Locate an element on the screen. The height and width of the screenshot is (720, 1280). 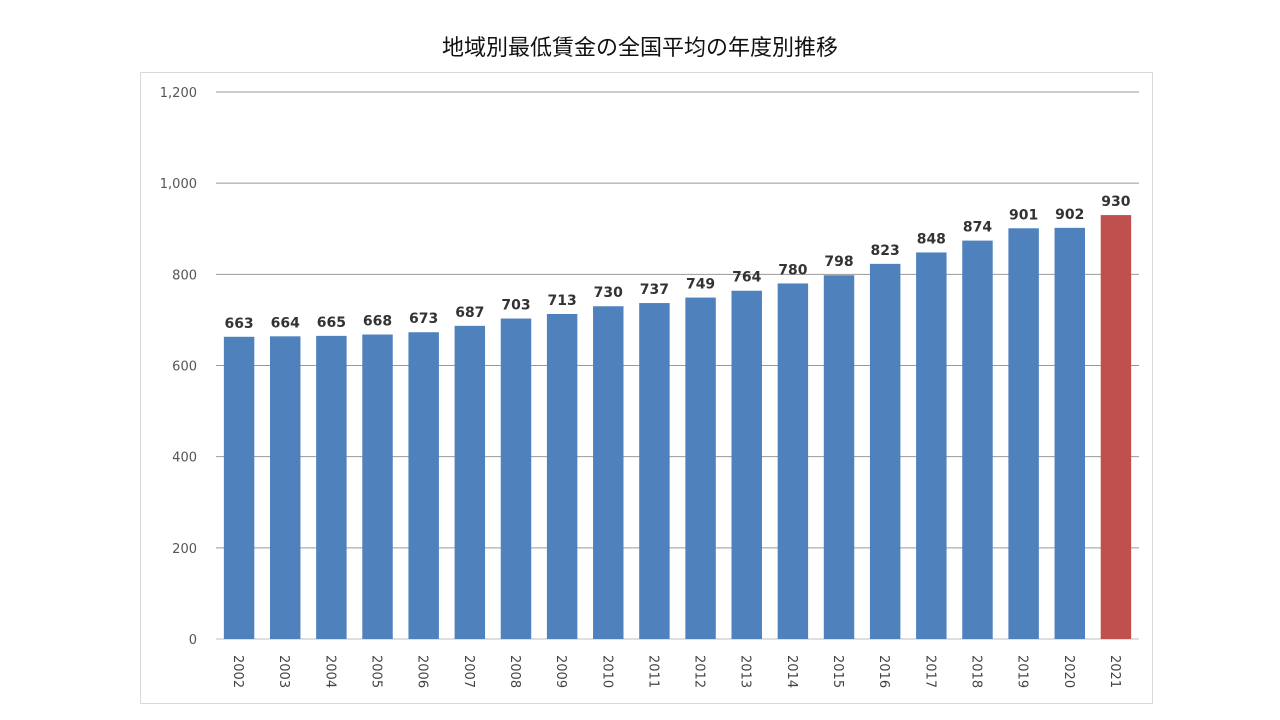
y-axis-ticks: 0 200 400 600 800 1,000 1,200 is located at coordinates (178, 367).